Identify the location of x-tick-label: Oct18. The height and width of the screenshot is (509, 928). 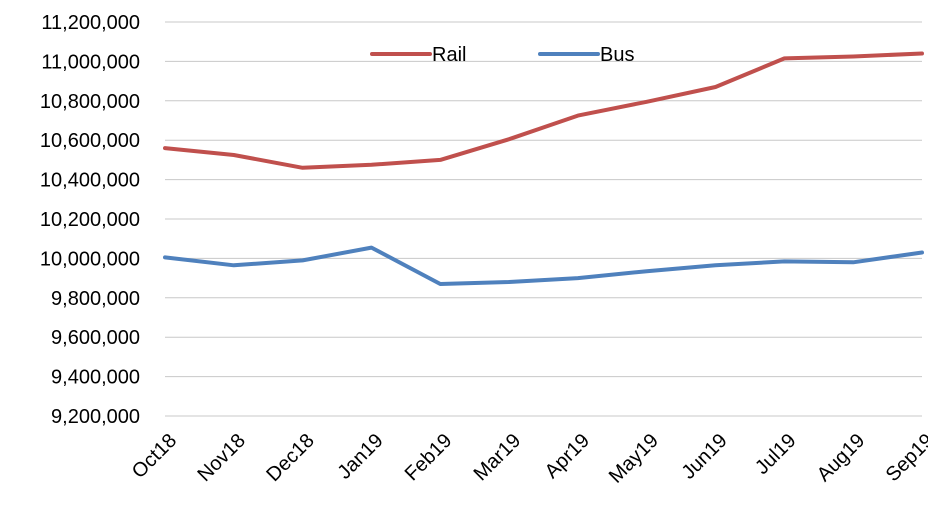
(154, 456).